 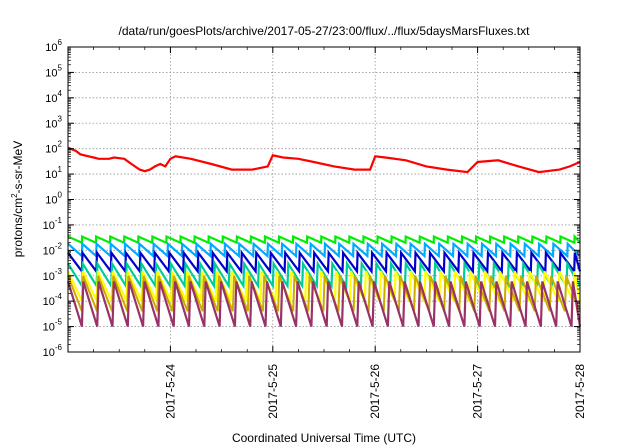 What do you see at coordinates (53, 199) in the screenshot?
I see `y-tick-label: 10⁰` at bounding box center [53, 199].